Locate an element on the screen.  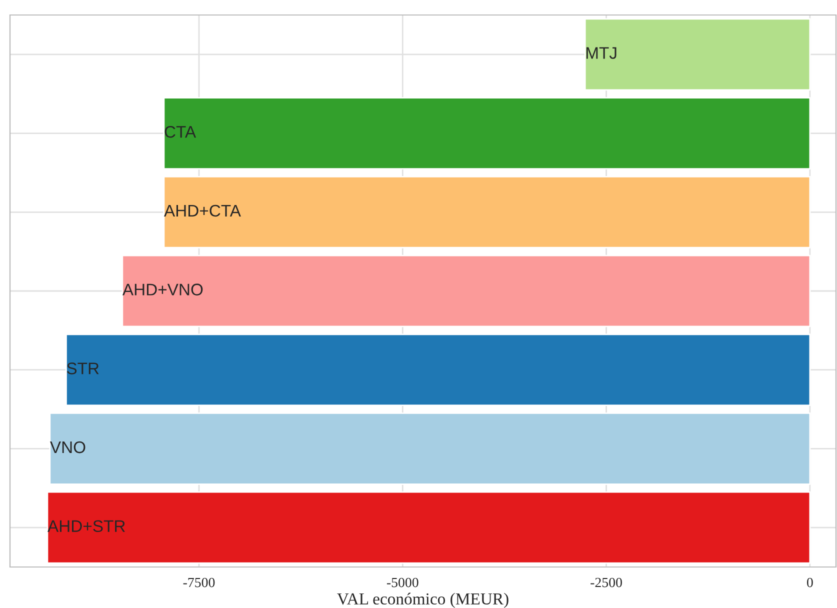
y-tick-label: STR is located at coordinates (82, 368).